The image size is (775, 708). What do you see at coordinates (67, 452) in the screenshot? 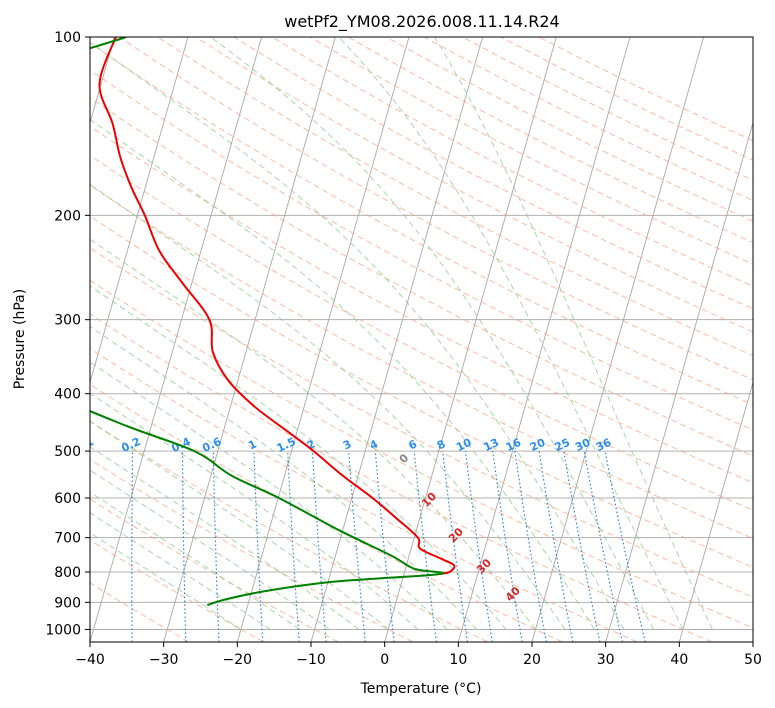
I see `y-tick-label: 500` at bounding box center [67, 452].